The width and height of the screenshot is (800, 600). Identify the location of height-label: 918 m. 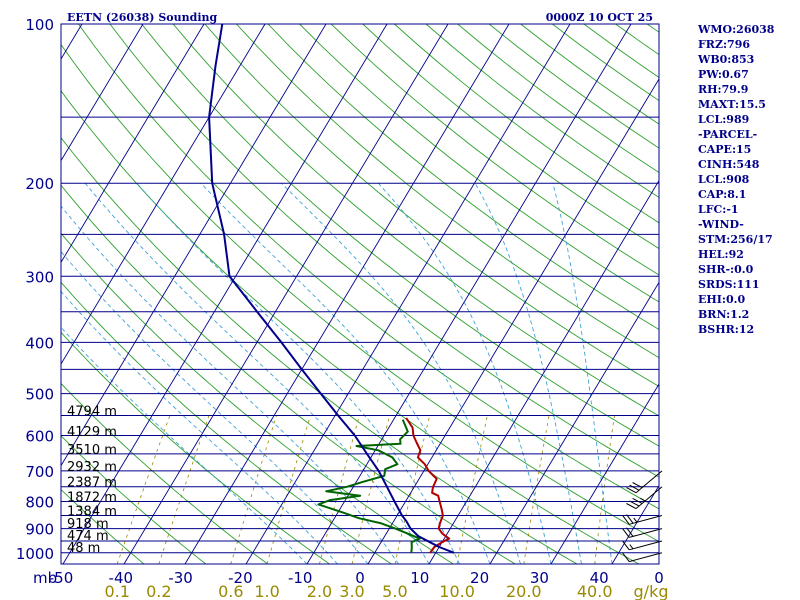
(88, 524).